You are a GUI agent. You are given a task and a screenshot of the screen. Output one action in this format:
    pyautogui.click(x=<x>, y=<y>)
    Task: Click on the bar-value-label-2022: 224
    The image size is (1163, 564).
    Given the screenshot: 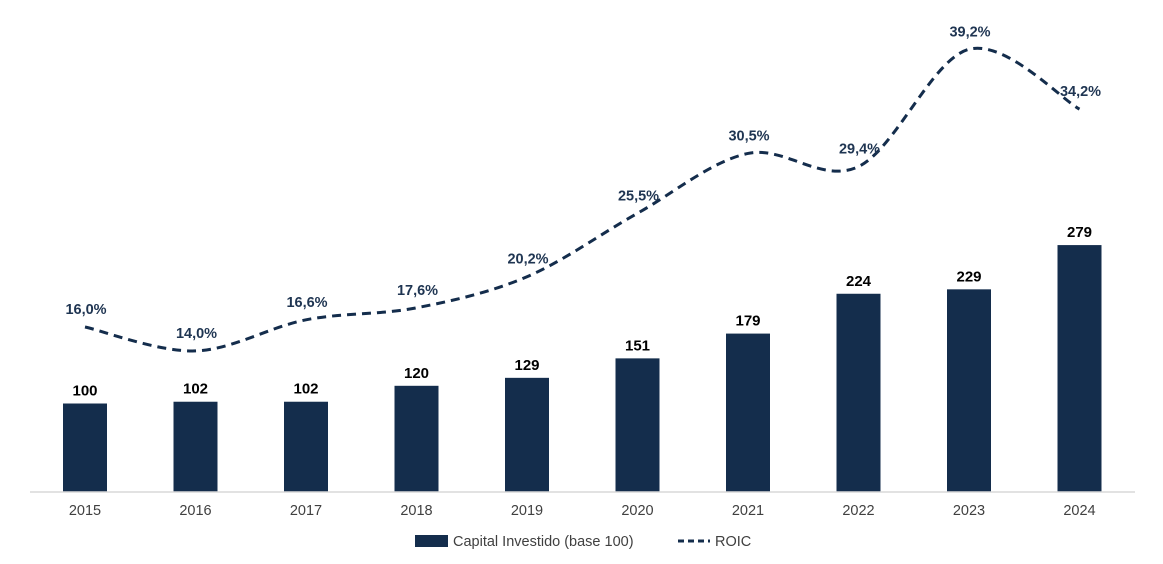 What is the action you would take?
    pyautogui.click(x=859, y=281)
    